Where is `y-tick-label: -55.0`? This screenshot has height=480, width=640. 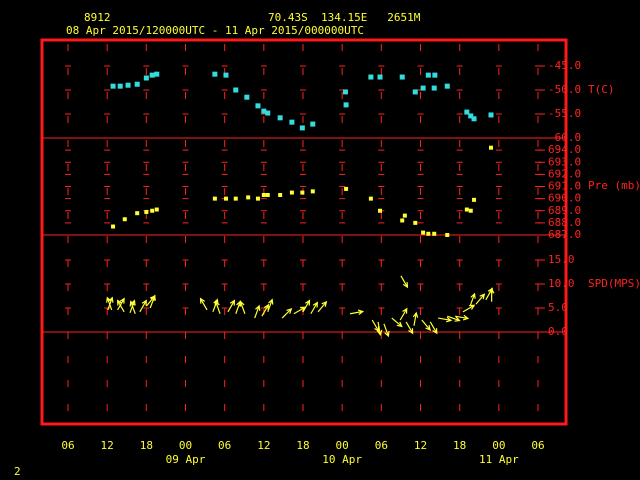 y-tick-label: -55.0 is located at coordinates (564, 113).